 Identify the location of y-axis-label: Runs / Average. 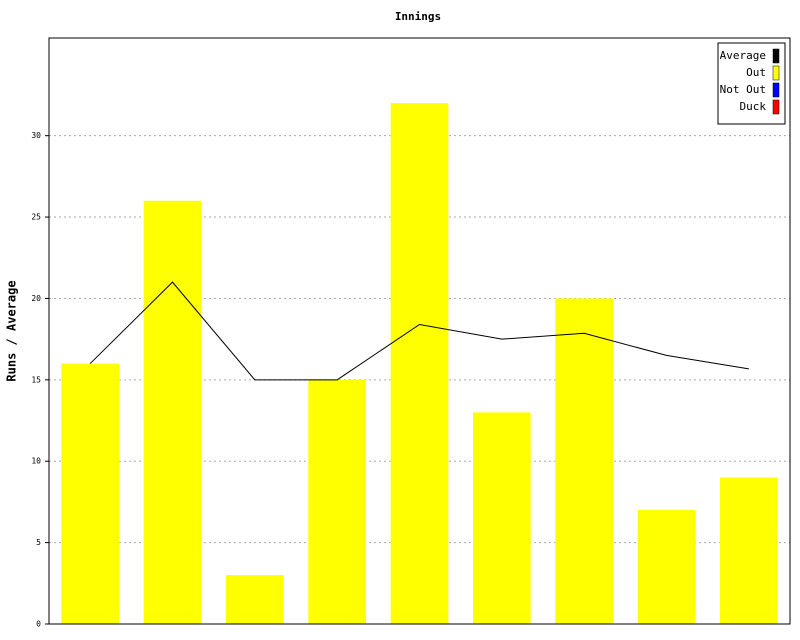
(12, 330).